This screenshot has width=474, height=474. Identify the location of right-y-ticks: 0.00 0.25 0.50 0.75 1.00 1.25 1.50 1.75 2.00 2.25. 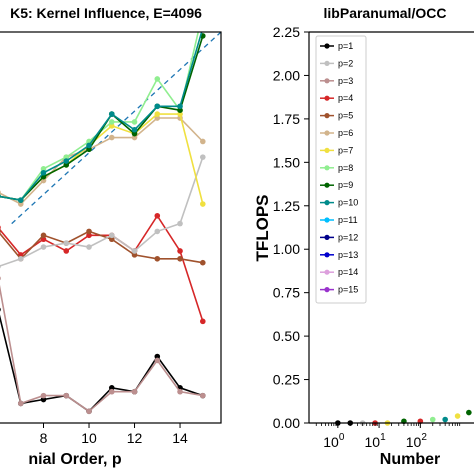
(291, 227).